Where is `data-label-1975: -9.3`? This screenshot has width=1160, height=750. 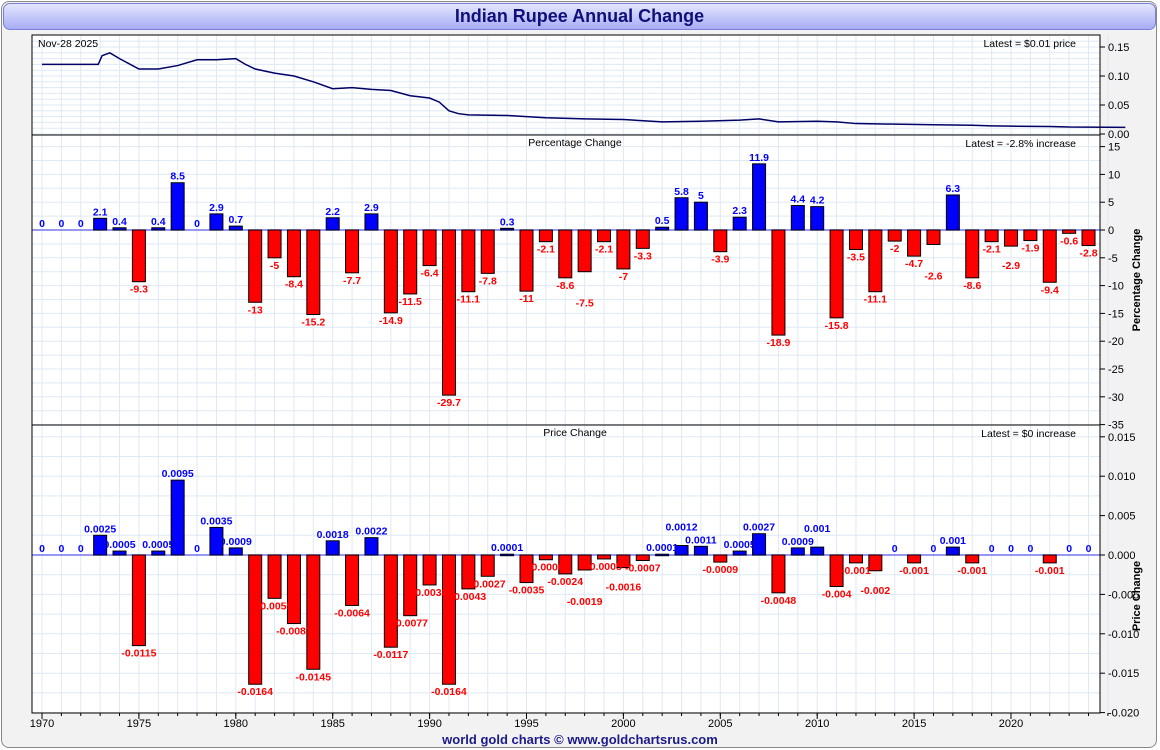
data-label-1975: -9.3 is located at coordinates (139, 290).